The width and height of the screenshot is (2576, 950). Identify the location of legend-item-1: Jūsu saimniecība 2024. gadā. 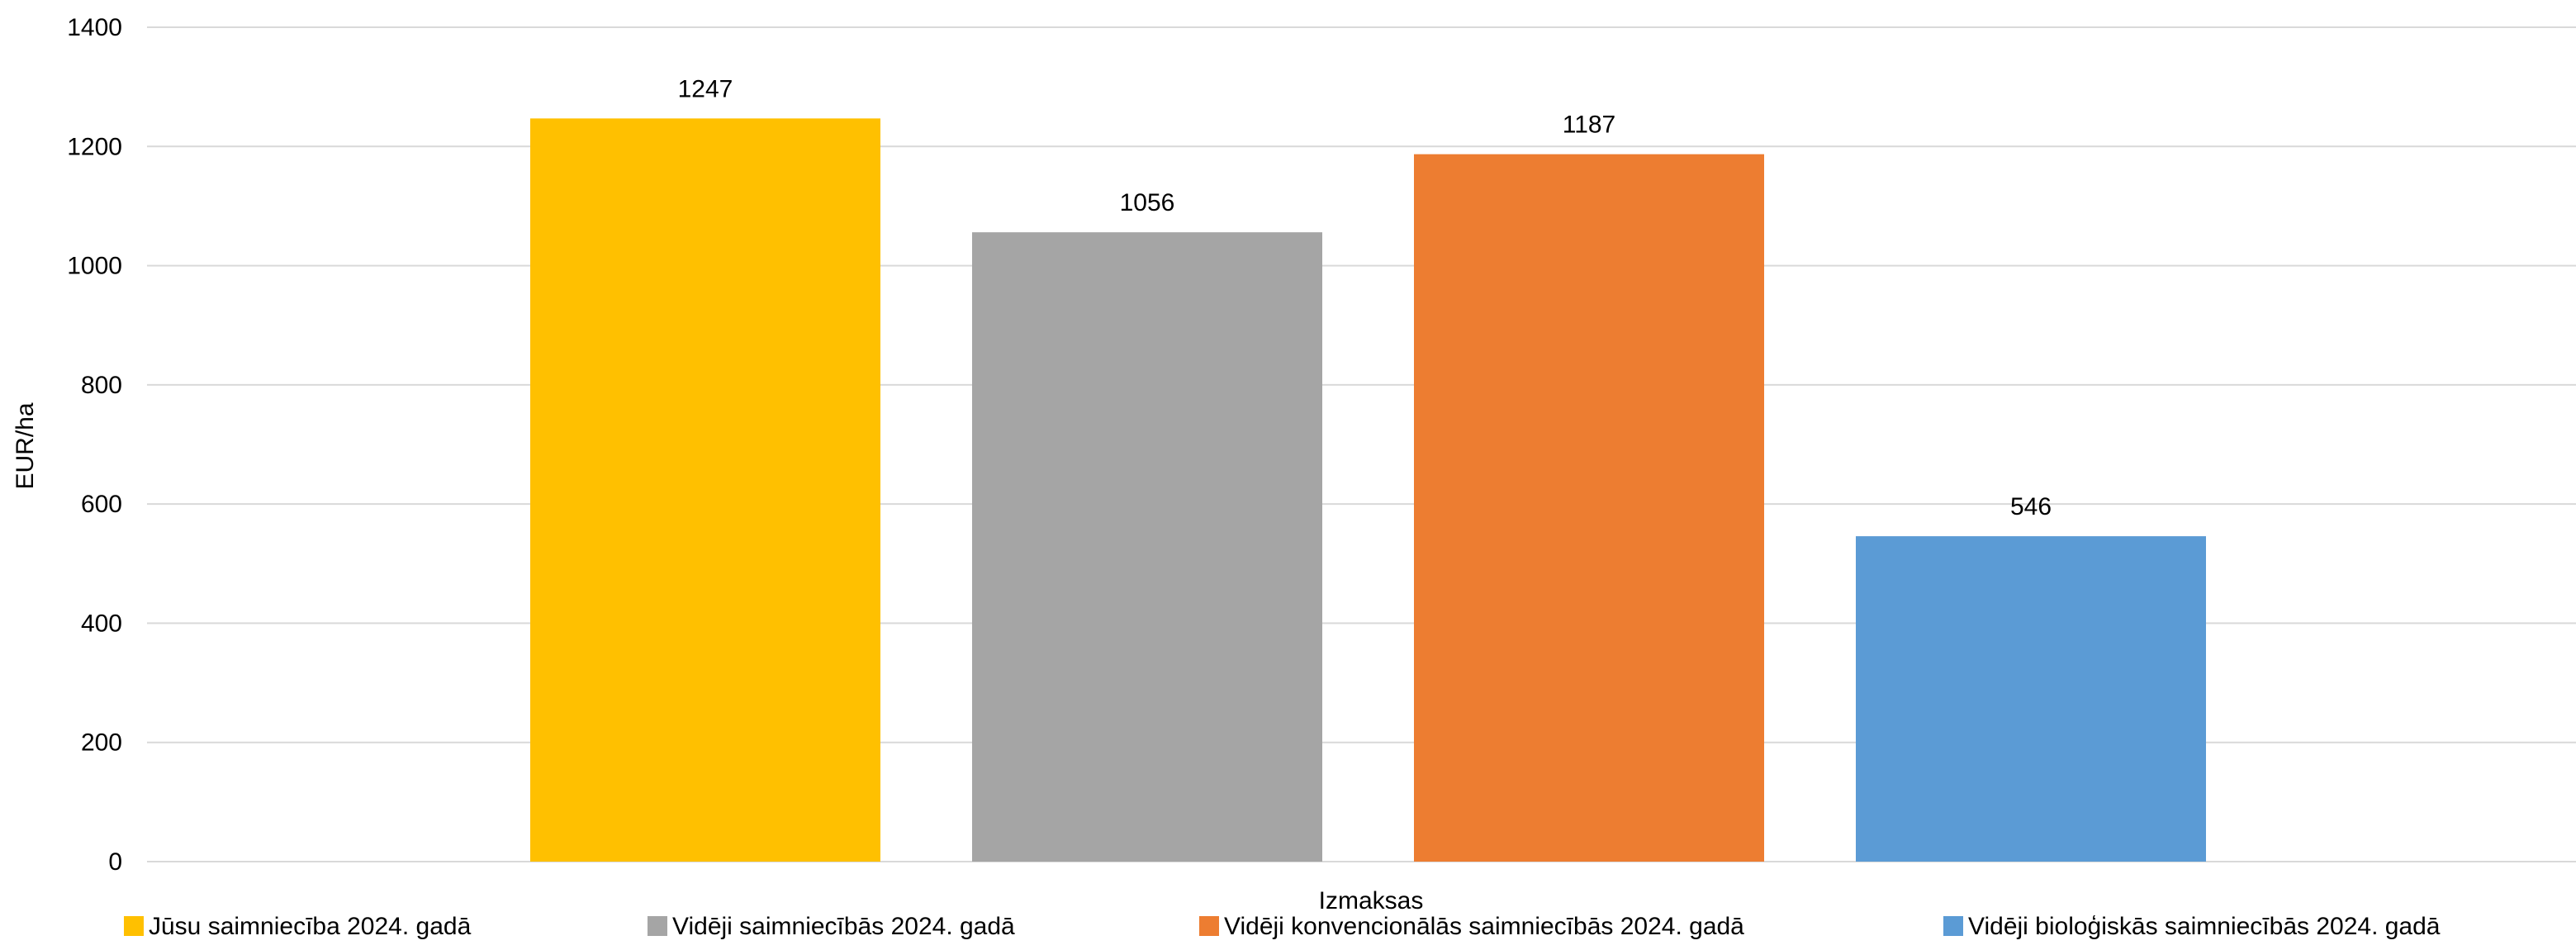
(298, 926).